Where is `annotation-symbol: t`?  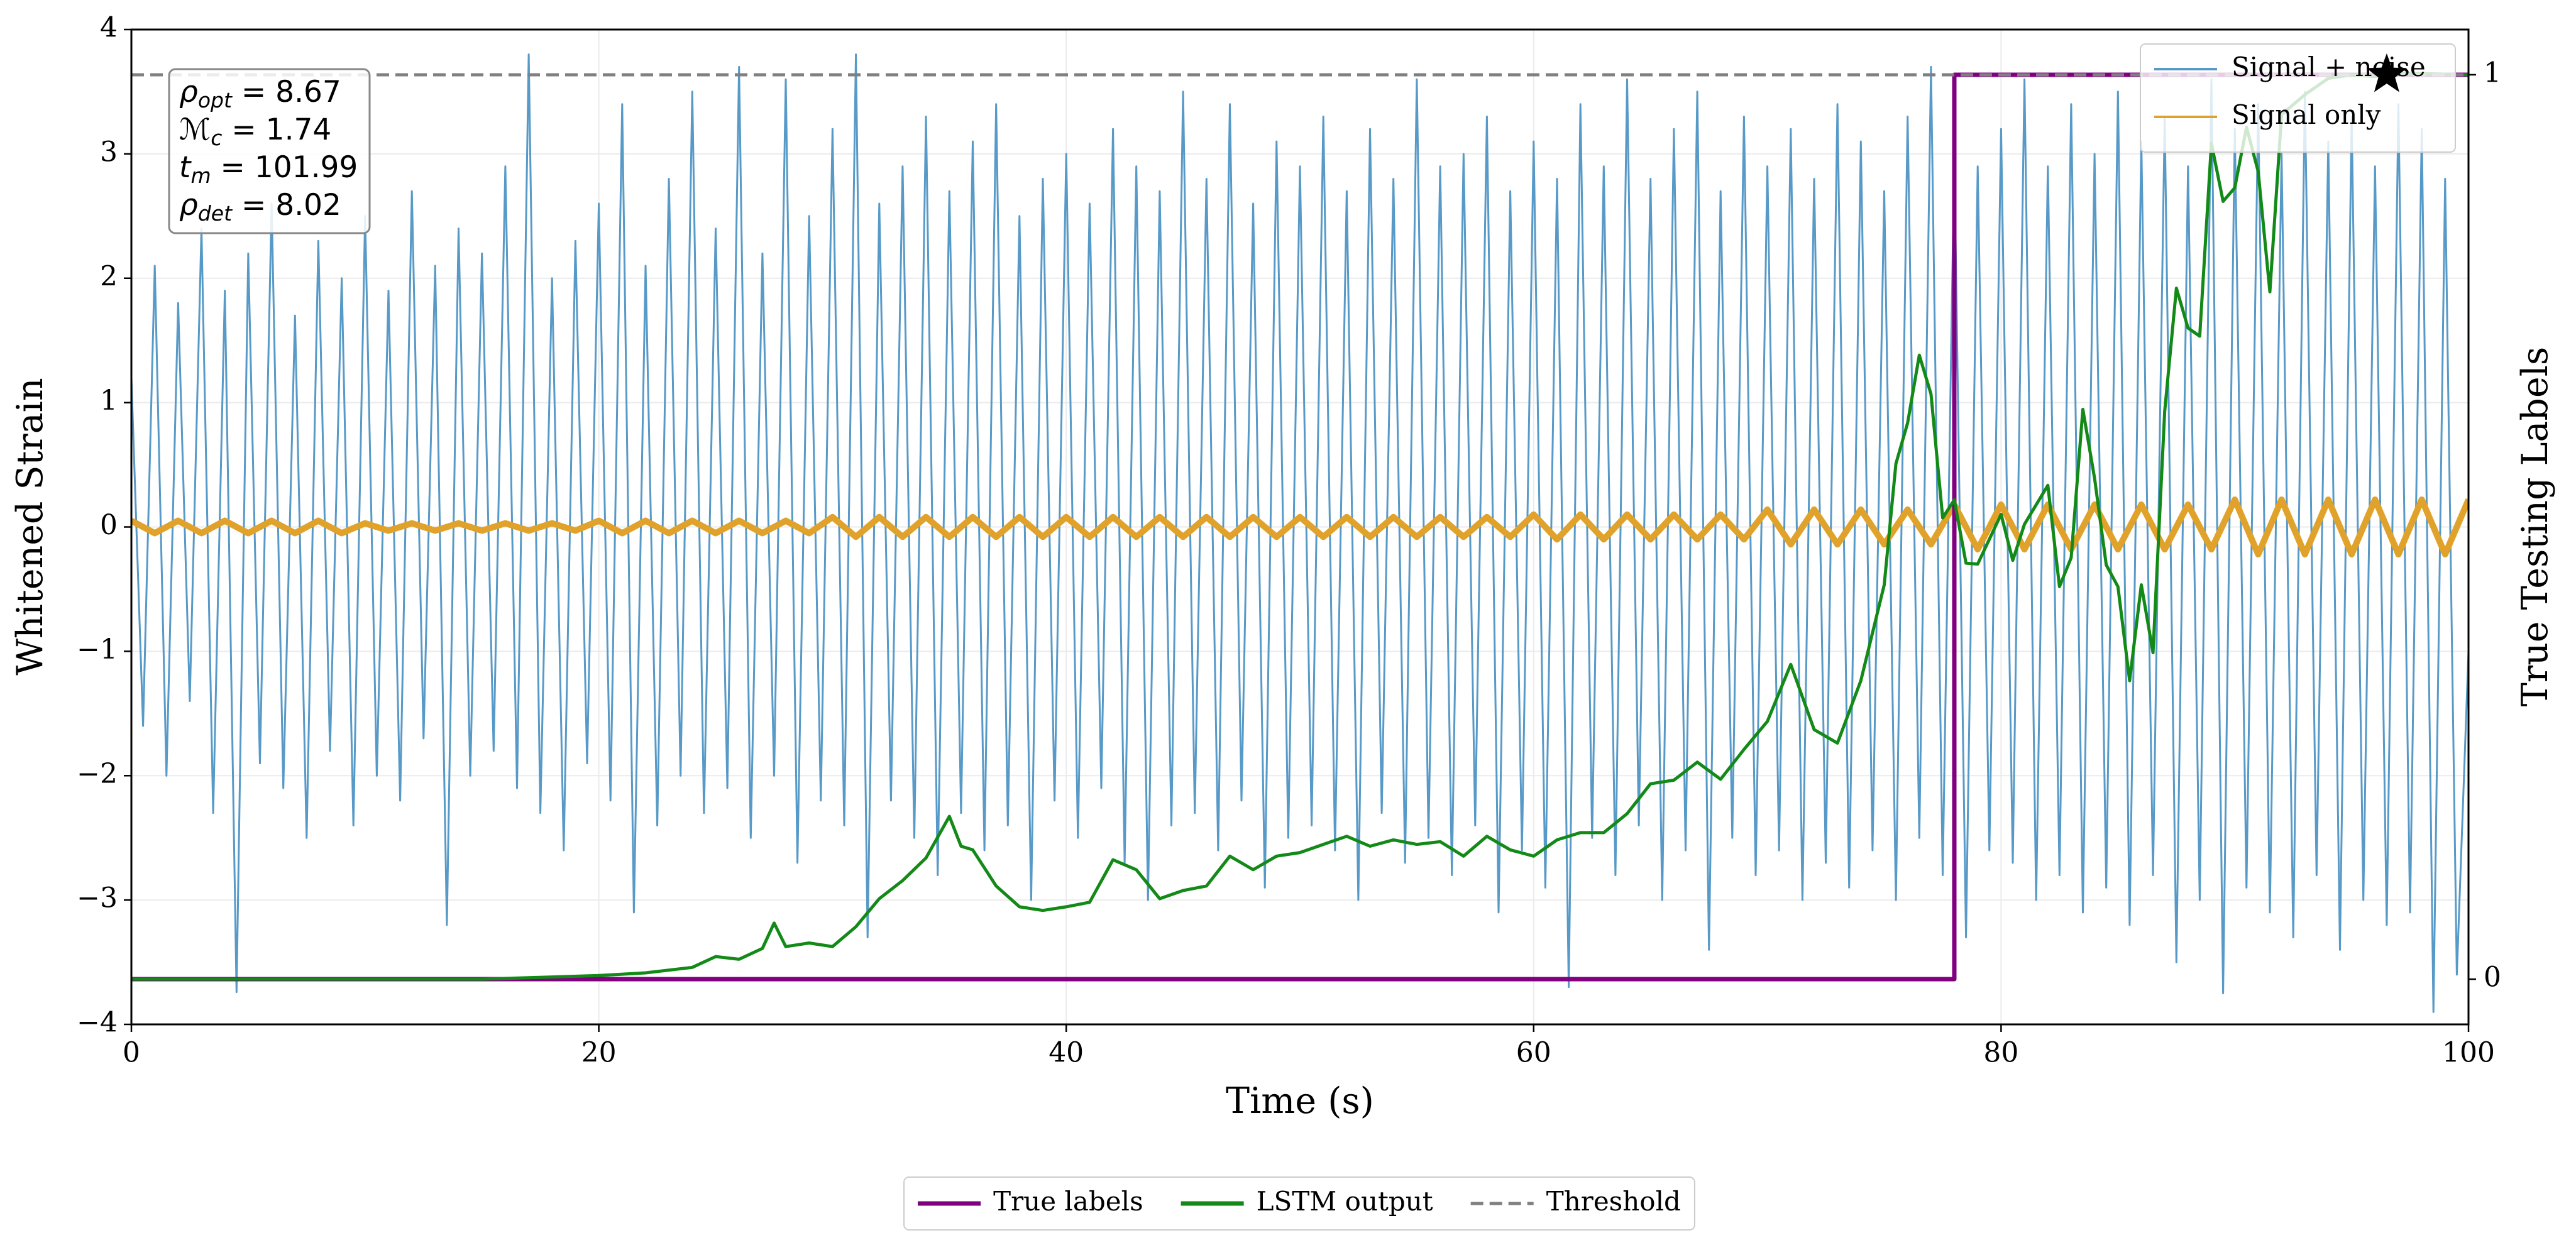 annotation-symbol: t is located at coordinates (185, 167).